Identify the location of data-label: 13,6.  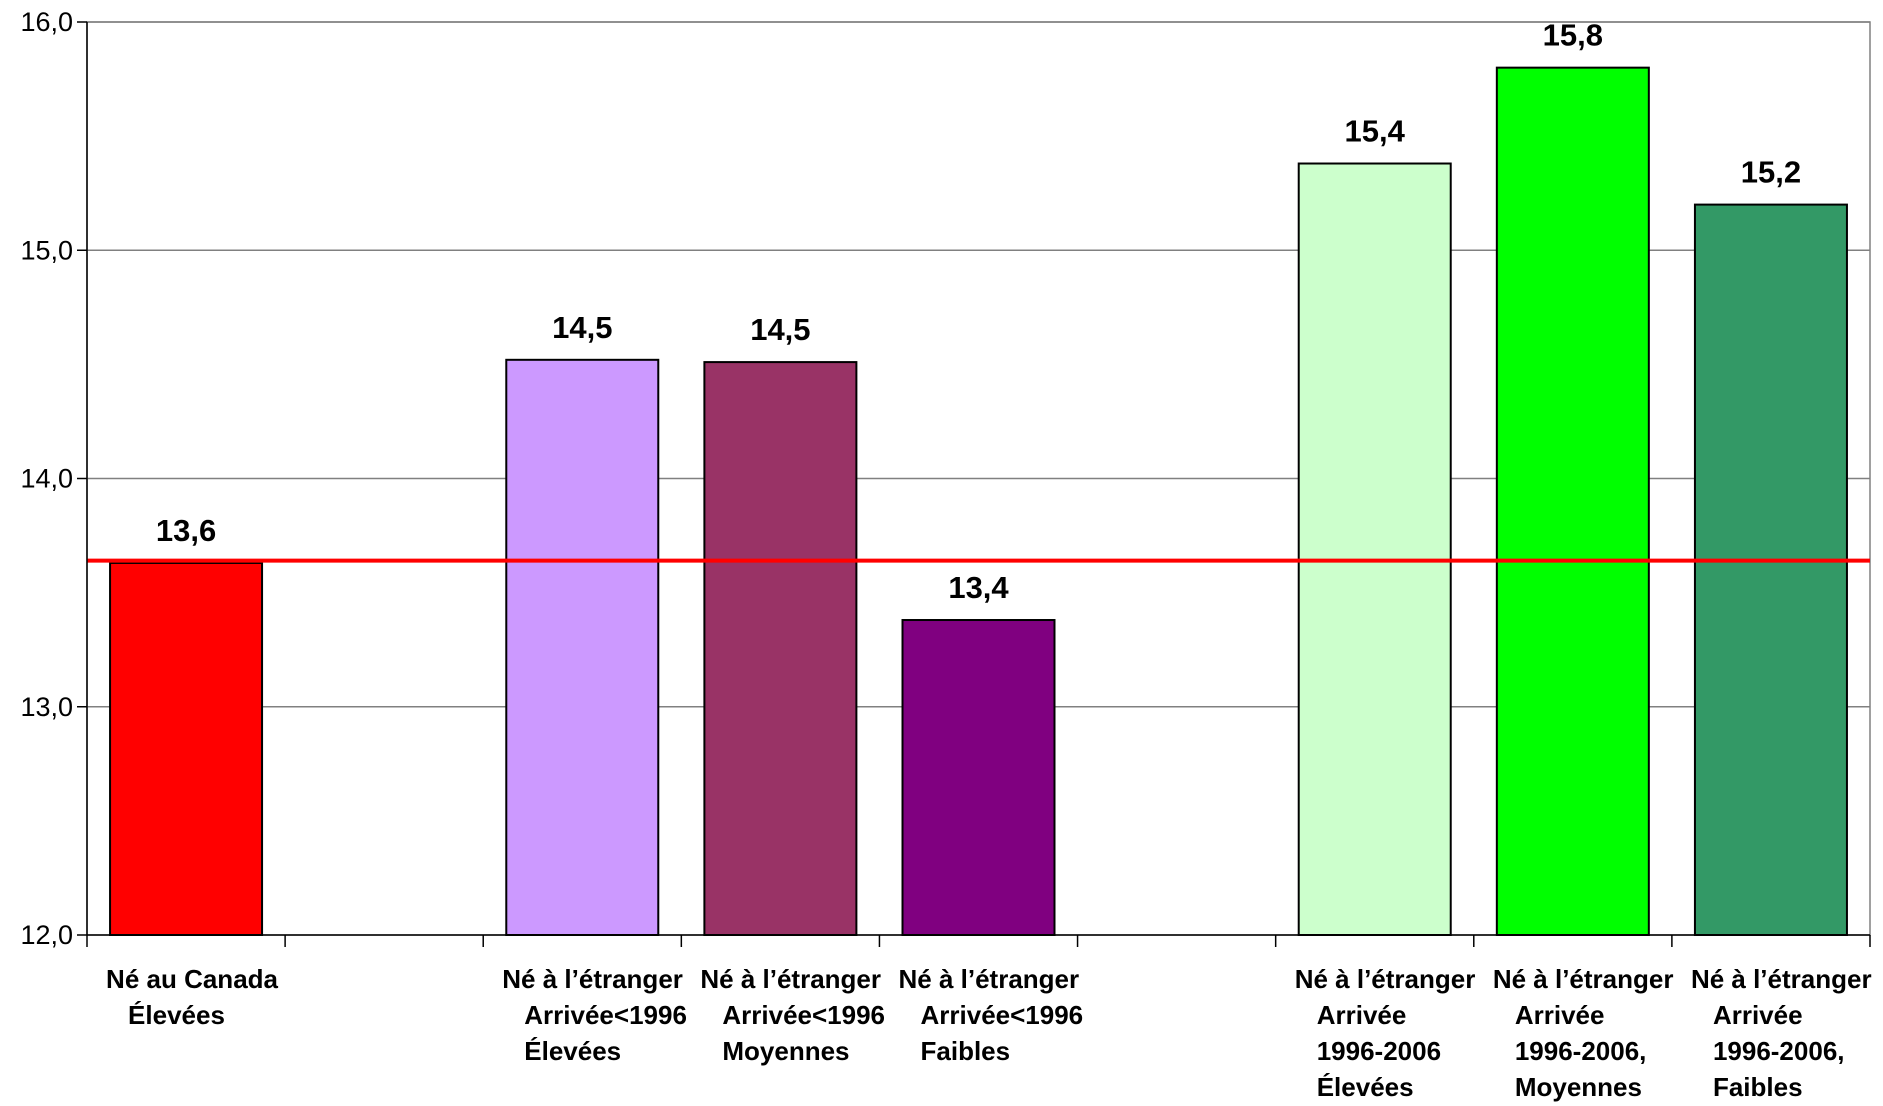
(186, 530).